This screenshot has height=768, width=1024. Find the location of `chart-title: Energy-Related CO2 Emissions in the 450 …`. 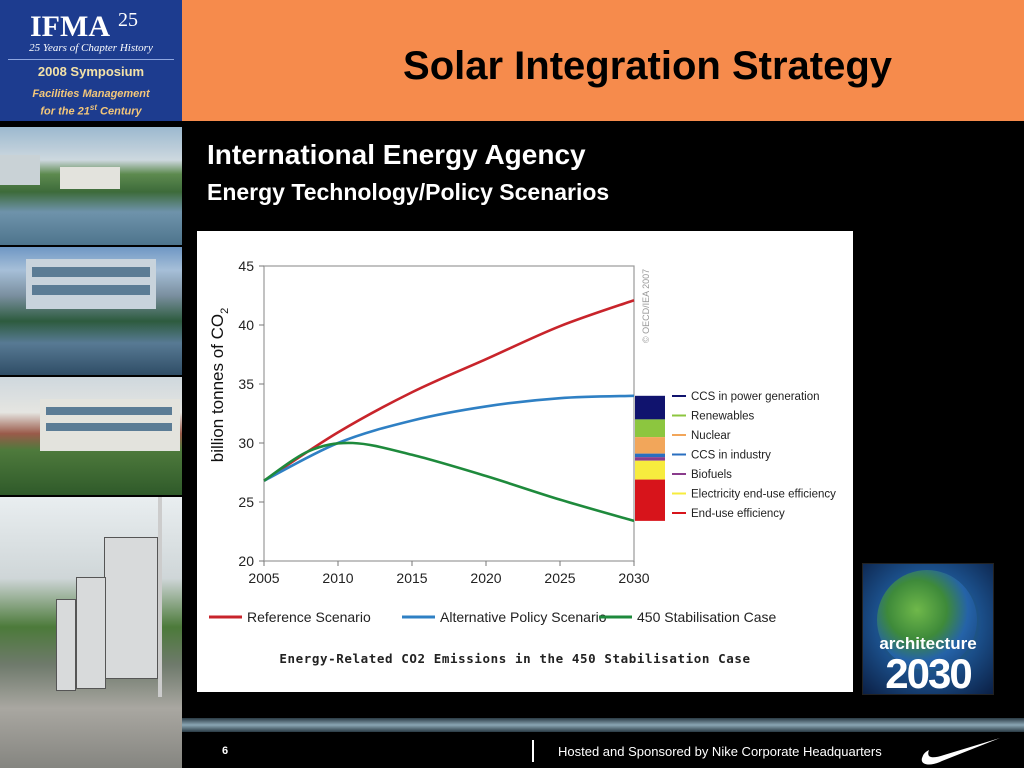

chart-title: Energy-Related CO2 Emissions in the 450 … is located at coordinates (514, 658).